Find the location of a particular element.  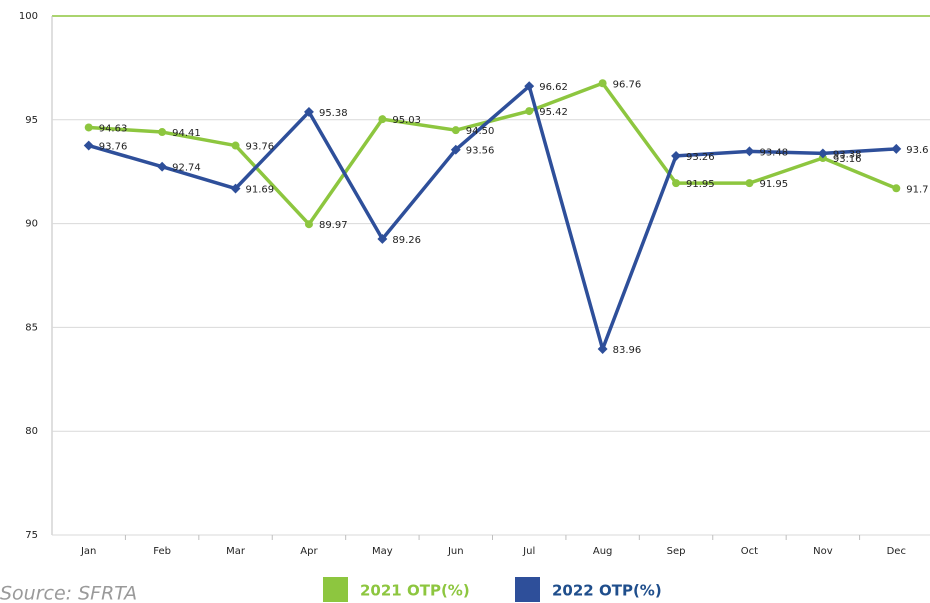

x-tick-label: Mar is located at coordinates (236, 551).